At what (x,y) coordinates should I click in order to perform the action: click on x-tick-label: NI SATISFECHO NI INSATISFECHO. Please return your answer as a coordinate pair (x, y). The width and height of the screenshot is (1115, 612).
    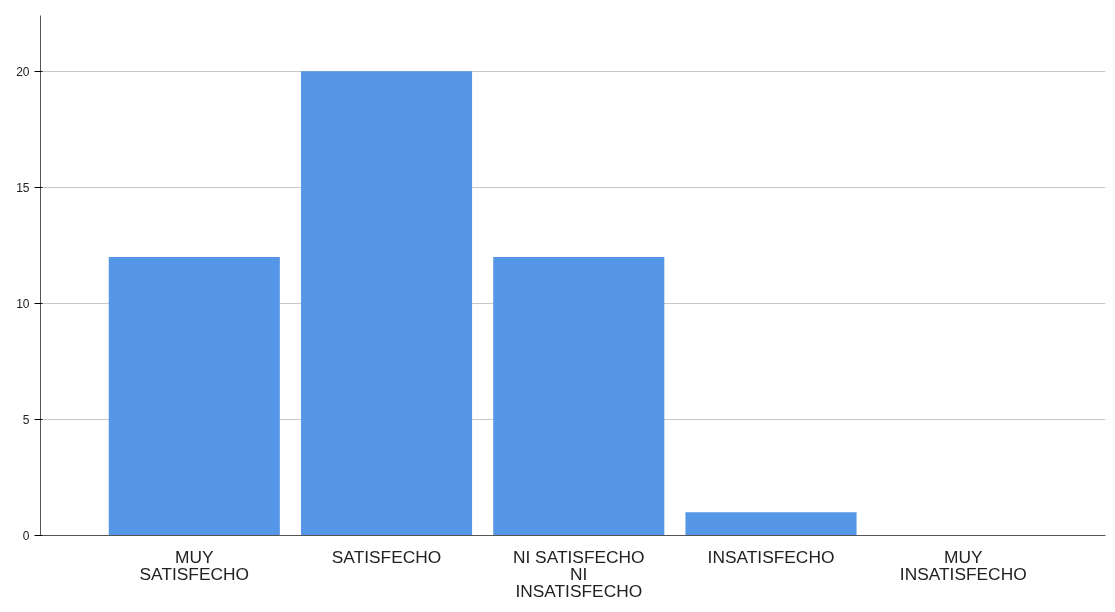
    Looking at the image, I should click on (578, 573).